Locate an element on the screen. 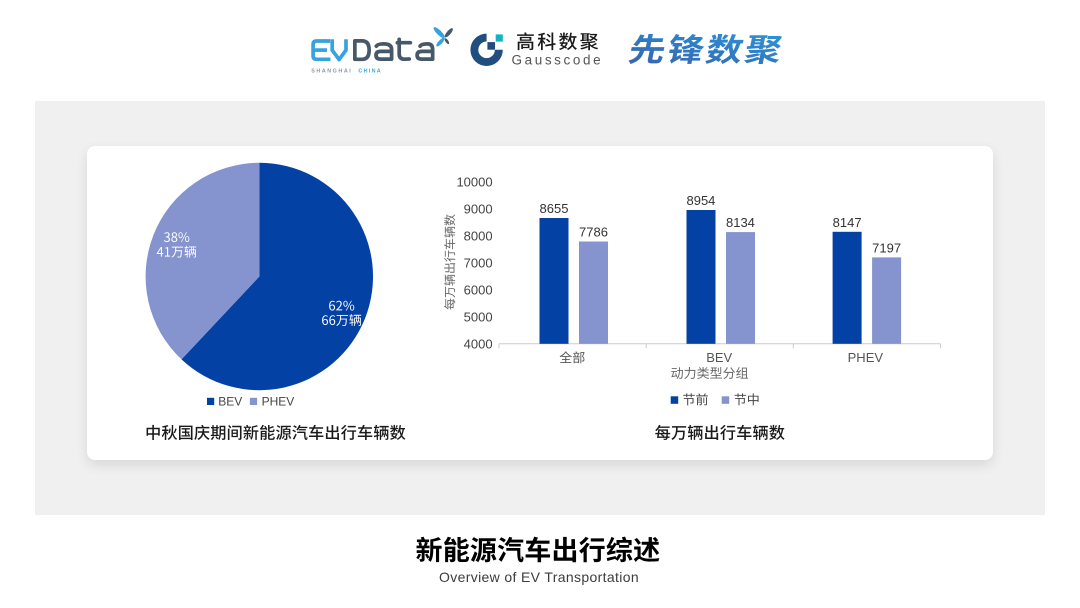 The width and height of the screenshot is (1080, 608). svg-text: 10000 is located at coordinates (474, 181).